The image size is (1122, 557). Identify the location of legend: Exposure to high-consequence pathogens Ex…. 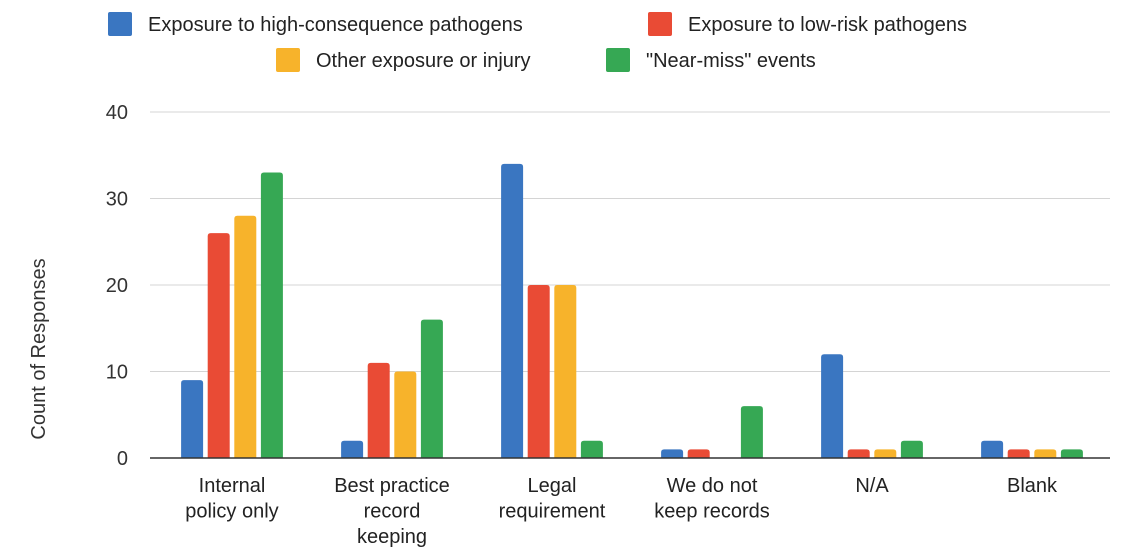
(537, 42).